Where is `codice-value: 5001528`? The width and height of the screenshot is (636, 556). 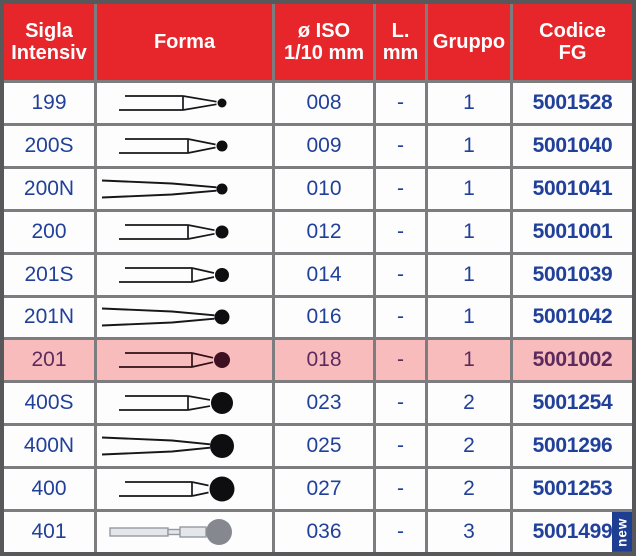
codice-value: 5001528 is located at coordinates (572, 102).